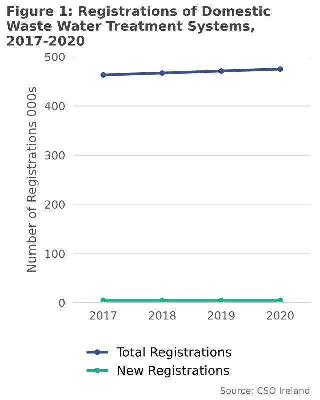 The width and height of the screenshot is (320, 400). Describe the element at coordinates (62, 303) in the screenshot. I see `y-tick-label: 0` at that location.